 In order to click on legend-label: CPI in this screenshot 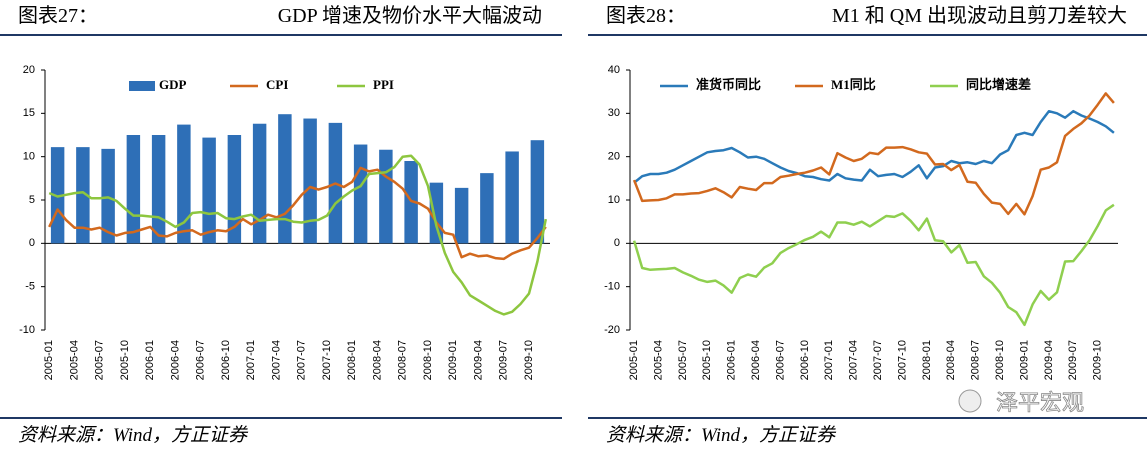, I will do `click(277, 84)`.